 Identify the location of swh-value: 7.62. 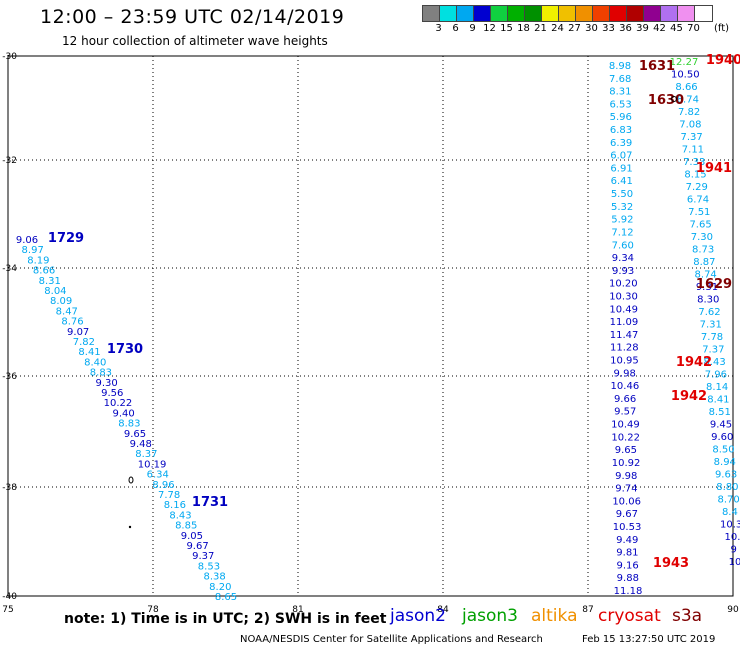
(709, 312).